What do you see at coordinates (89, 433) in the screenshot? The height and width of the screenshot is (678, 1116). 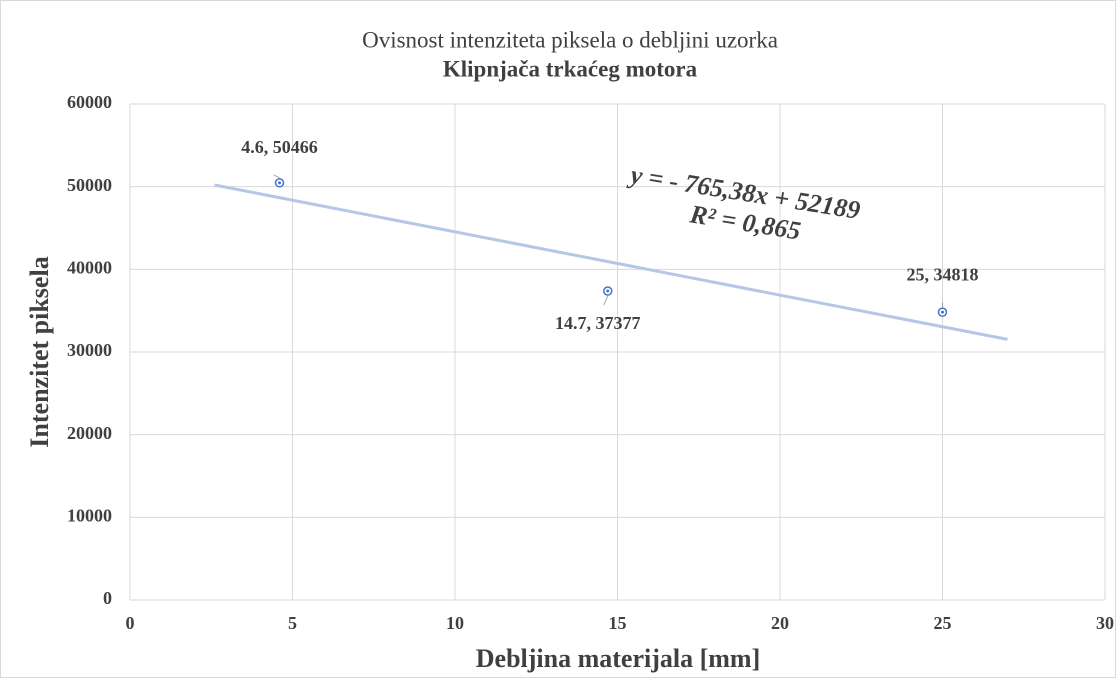 I see `y-tick-label: 20000` at bounding box center [89, 433].